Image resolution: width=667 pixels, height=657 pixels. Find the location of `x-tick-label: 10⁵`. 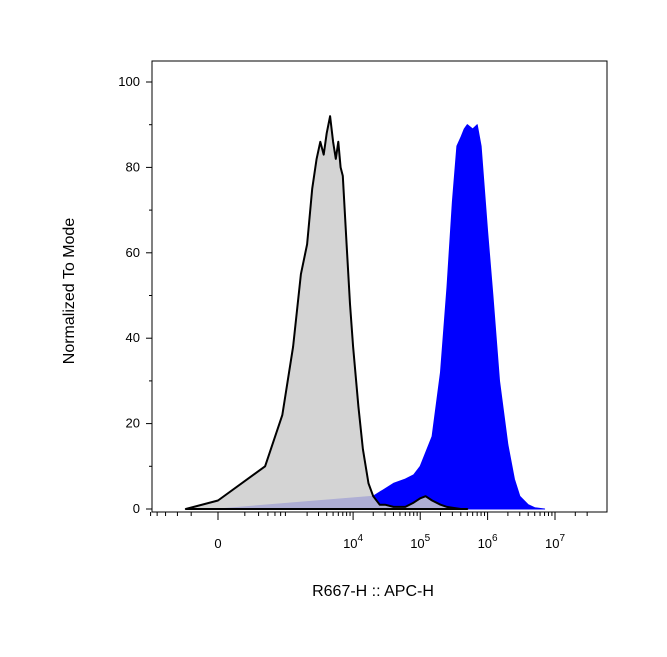

x-tick-label: 10⁵ is located at coordinates (420, 542).